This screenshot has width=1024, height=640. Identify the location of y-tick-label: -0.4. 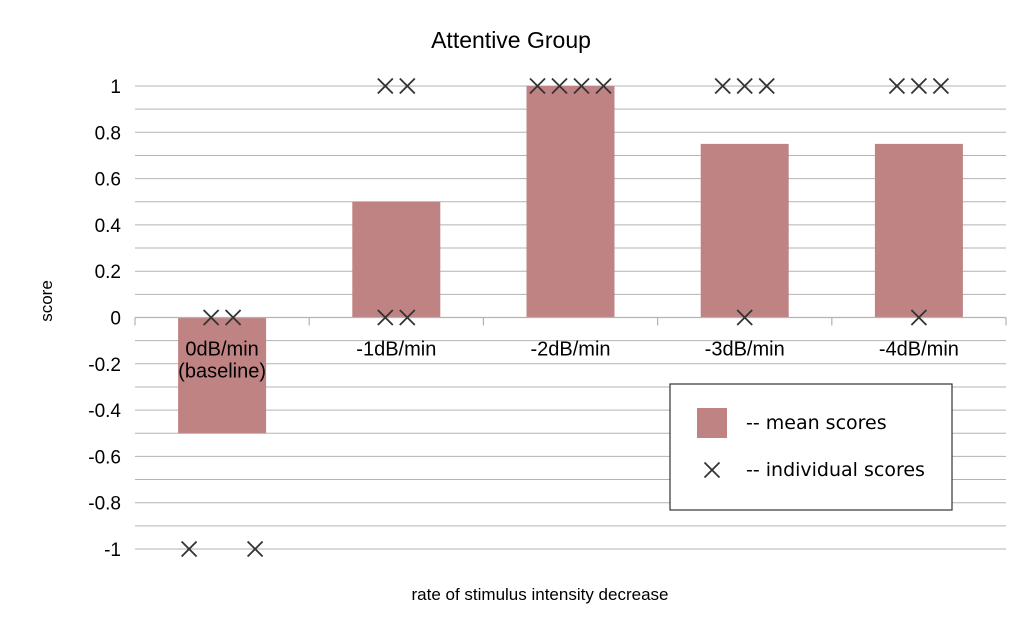
(104, 411).